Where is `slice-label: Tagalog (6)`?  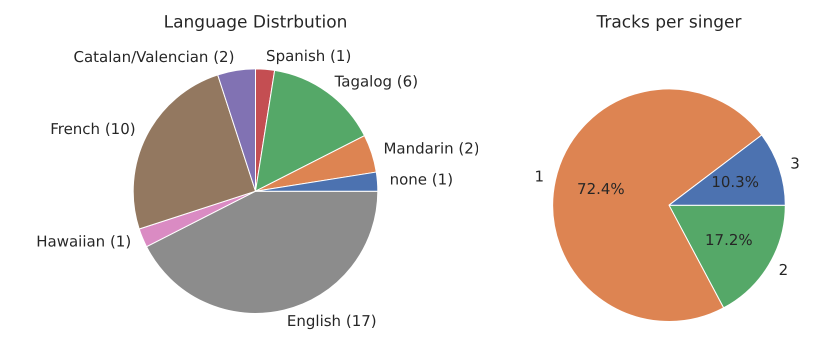
slice-label: Tagalog (6) is located at coordinates (376, 81).